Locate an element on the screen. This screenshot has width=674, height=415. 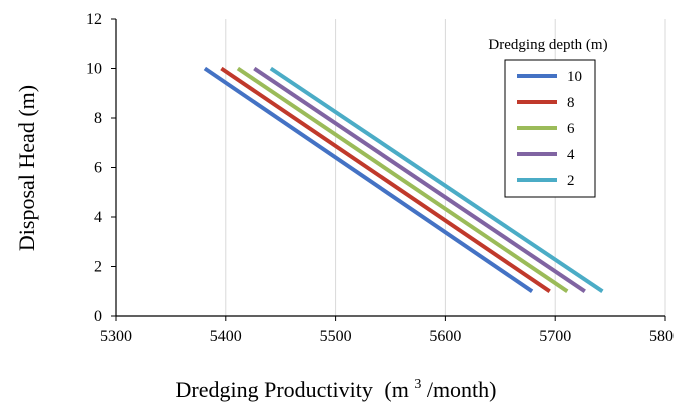
legend-label-6: 6 is located at coordinates (571, 129).